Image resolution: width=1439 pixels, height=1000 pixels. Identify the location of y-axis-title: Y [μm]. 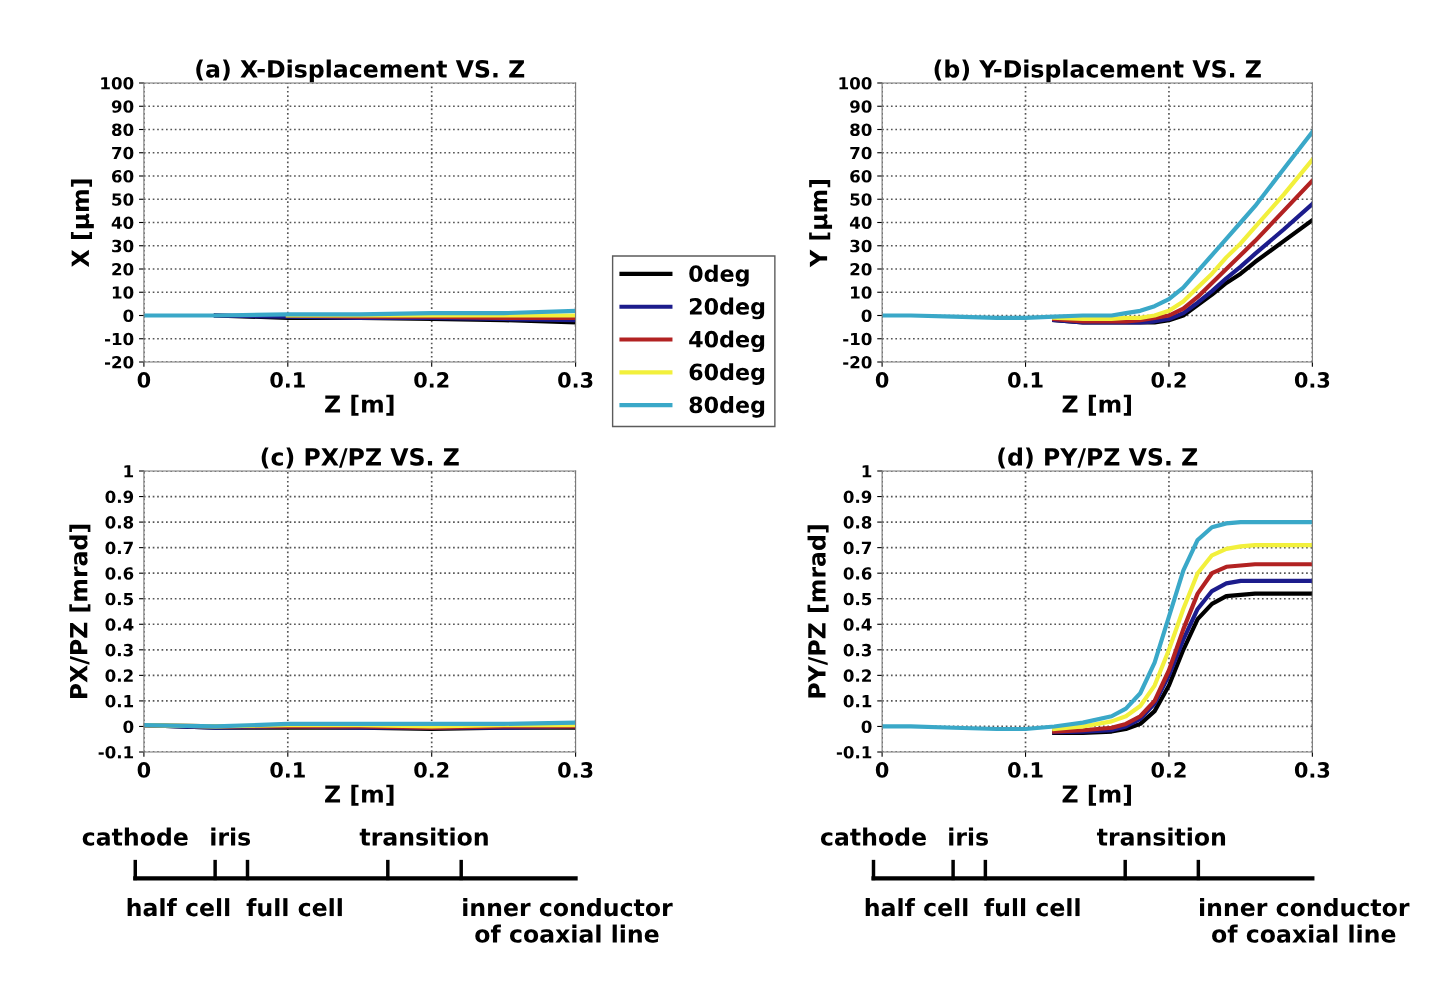
(821, 224).